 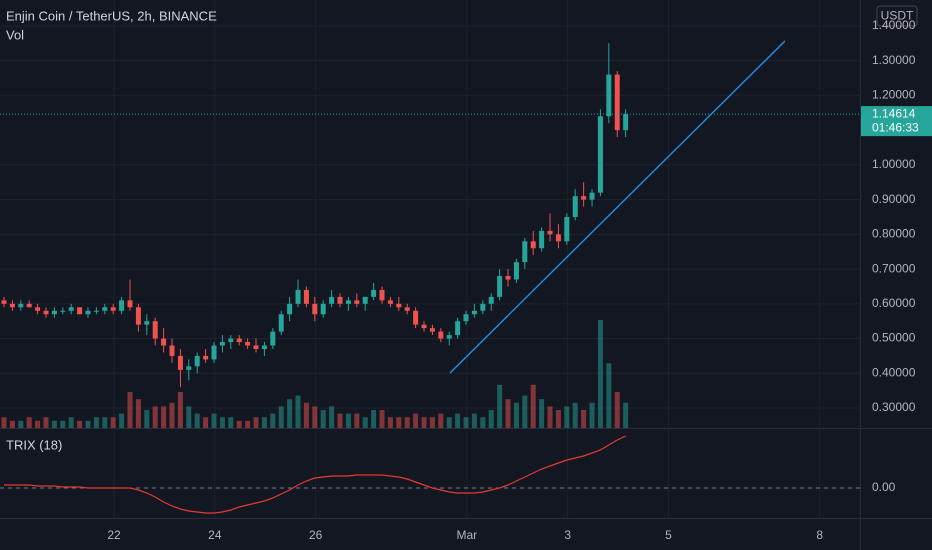 What do you see at coordinates (215, 535) in the screenshot?
I see `x-tick-label: 24` at bounding box center [215, 535].